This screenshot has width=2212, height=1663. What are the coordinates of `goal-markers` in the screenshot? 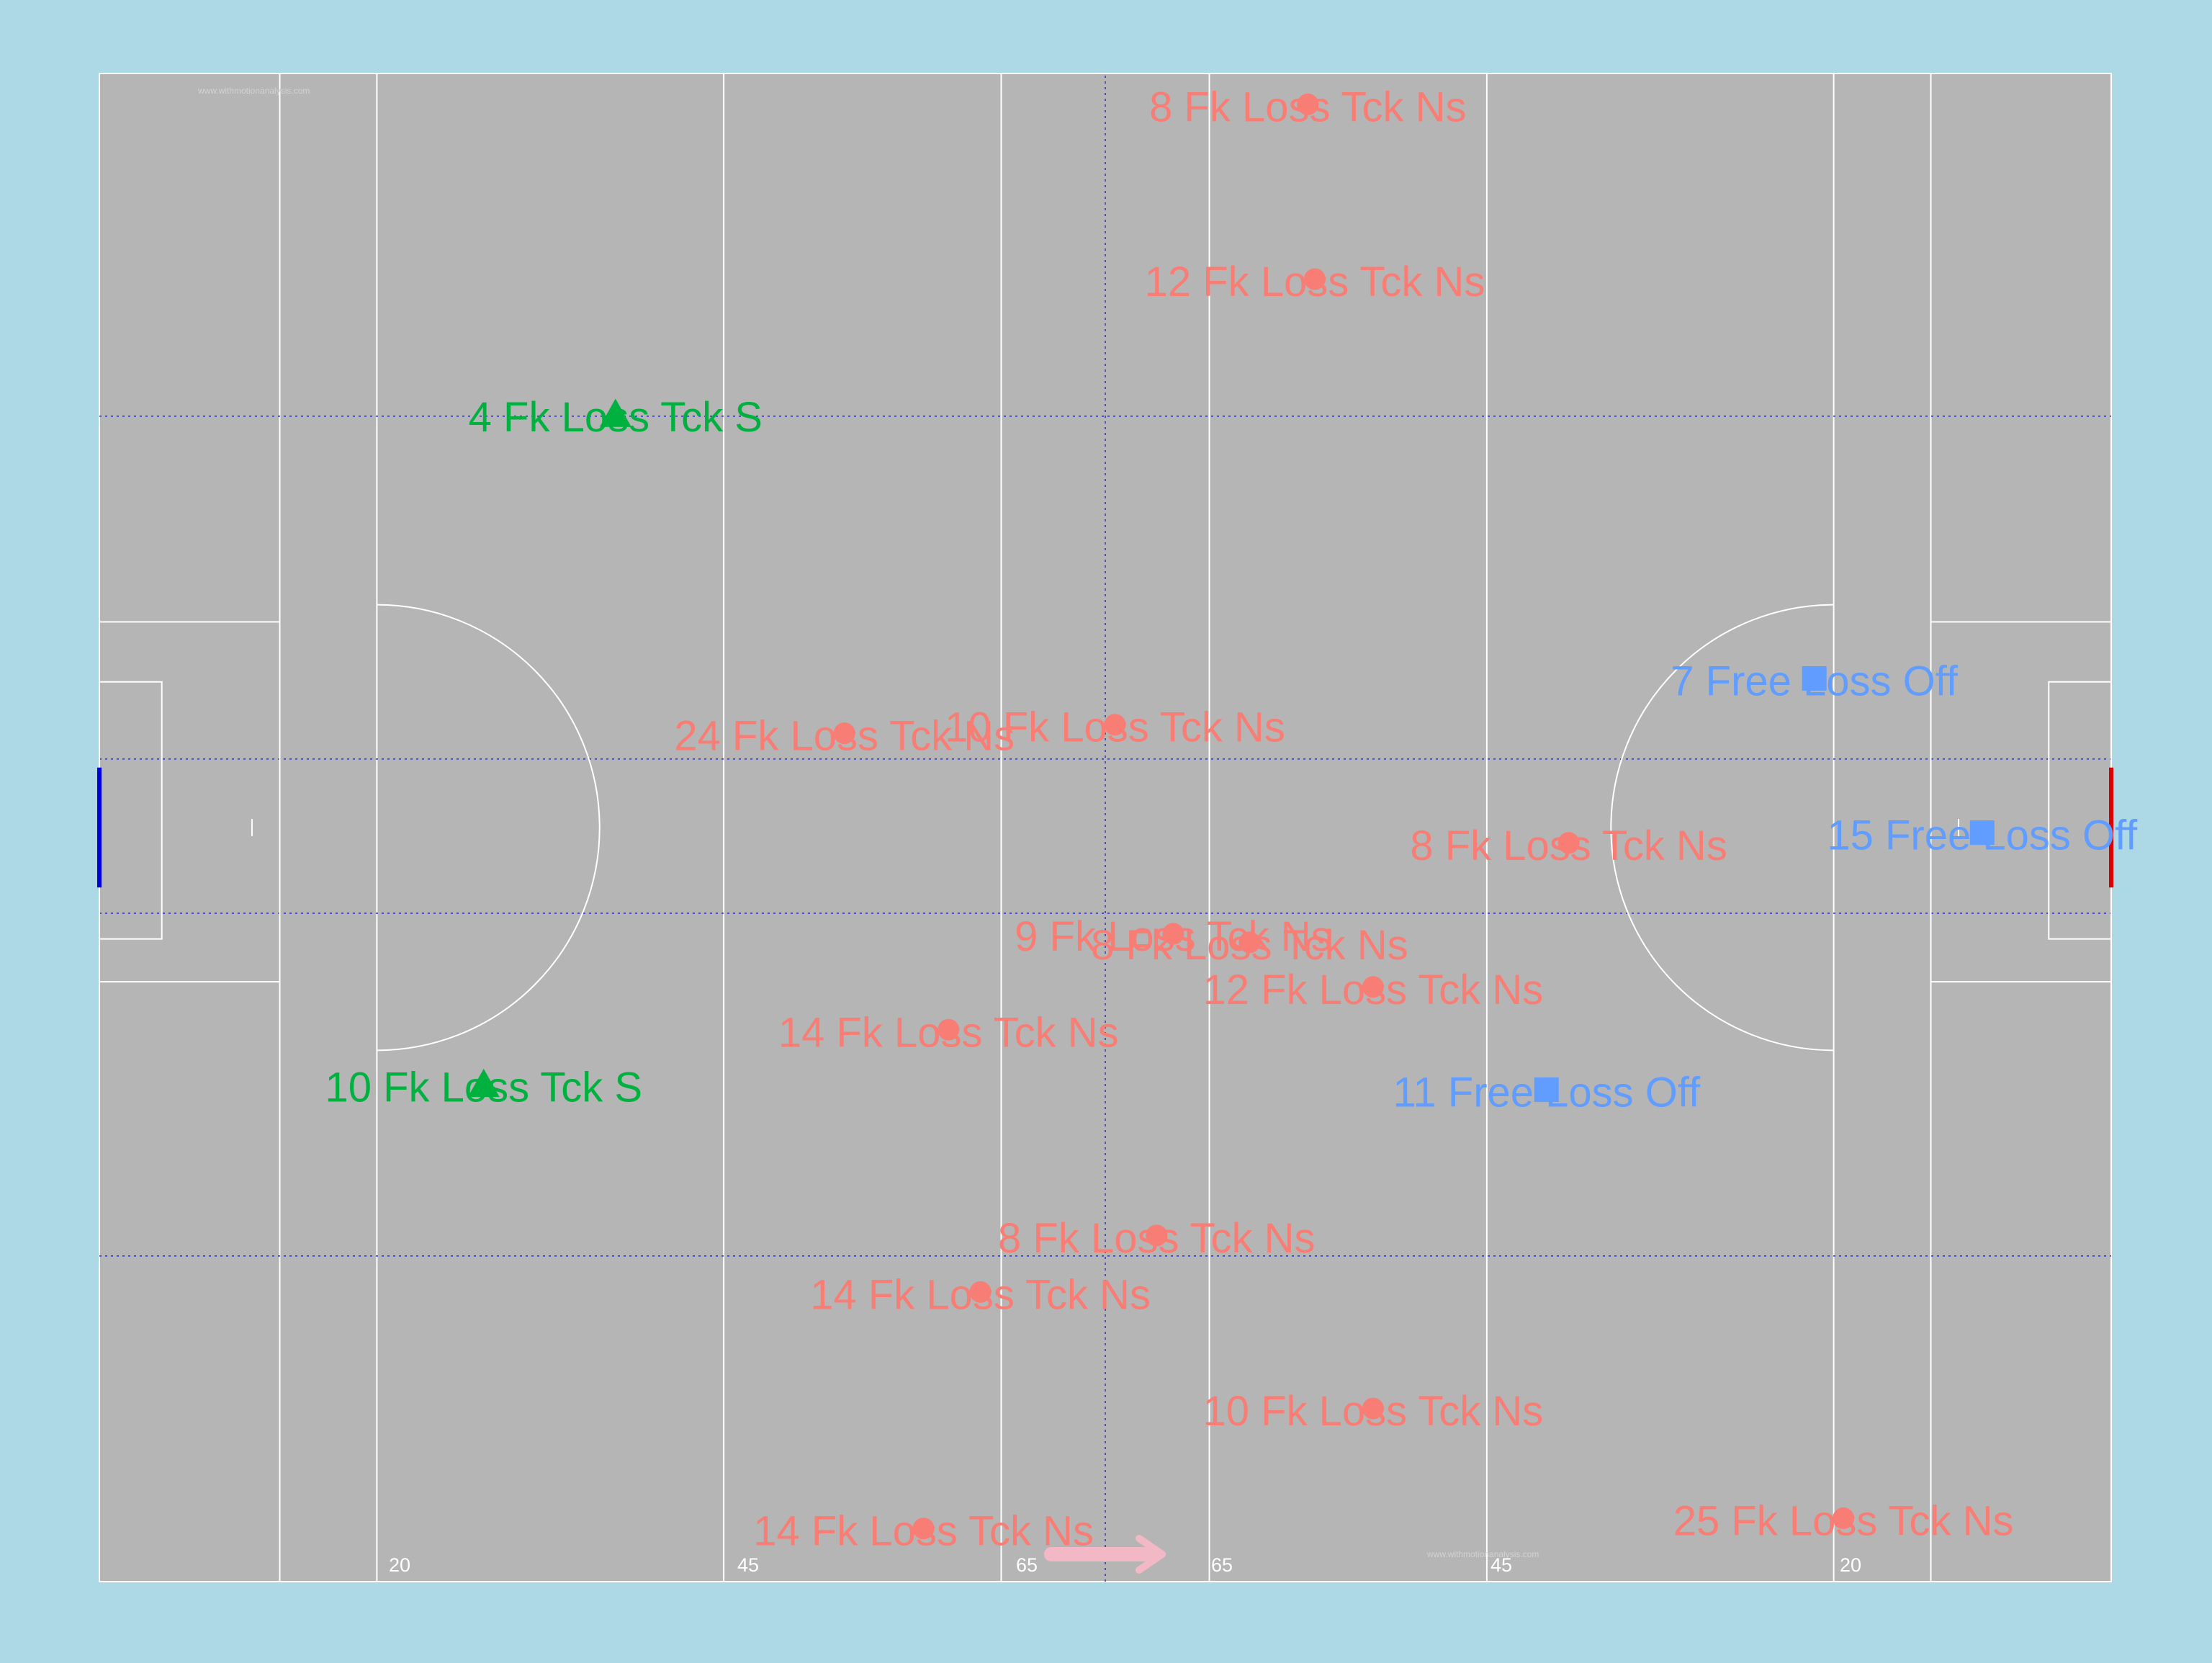 It's located at (1105, 827).